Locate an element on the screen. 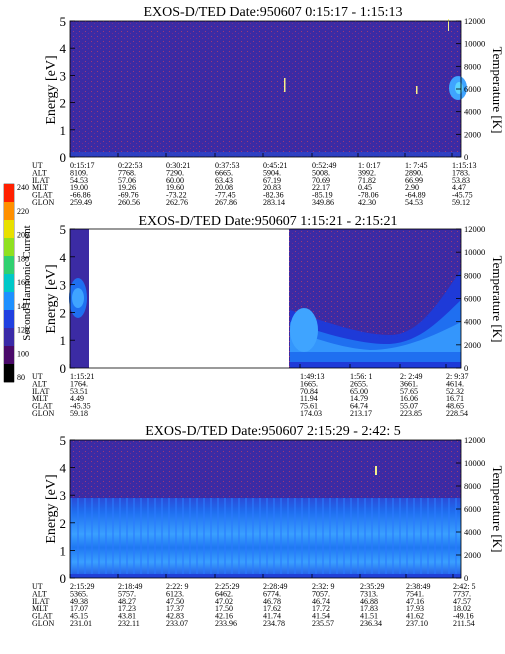 Image resolution: width=505 pixels, height=654 pixels. colorbar-tick-label: 180 is located at coordinates (23, 258).